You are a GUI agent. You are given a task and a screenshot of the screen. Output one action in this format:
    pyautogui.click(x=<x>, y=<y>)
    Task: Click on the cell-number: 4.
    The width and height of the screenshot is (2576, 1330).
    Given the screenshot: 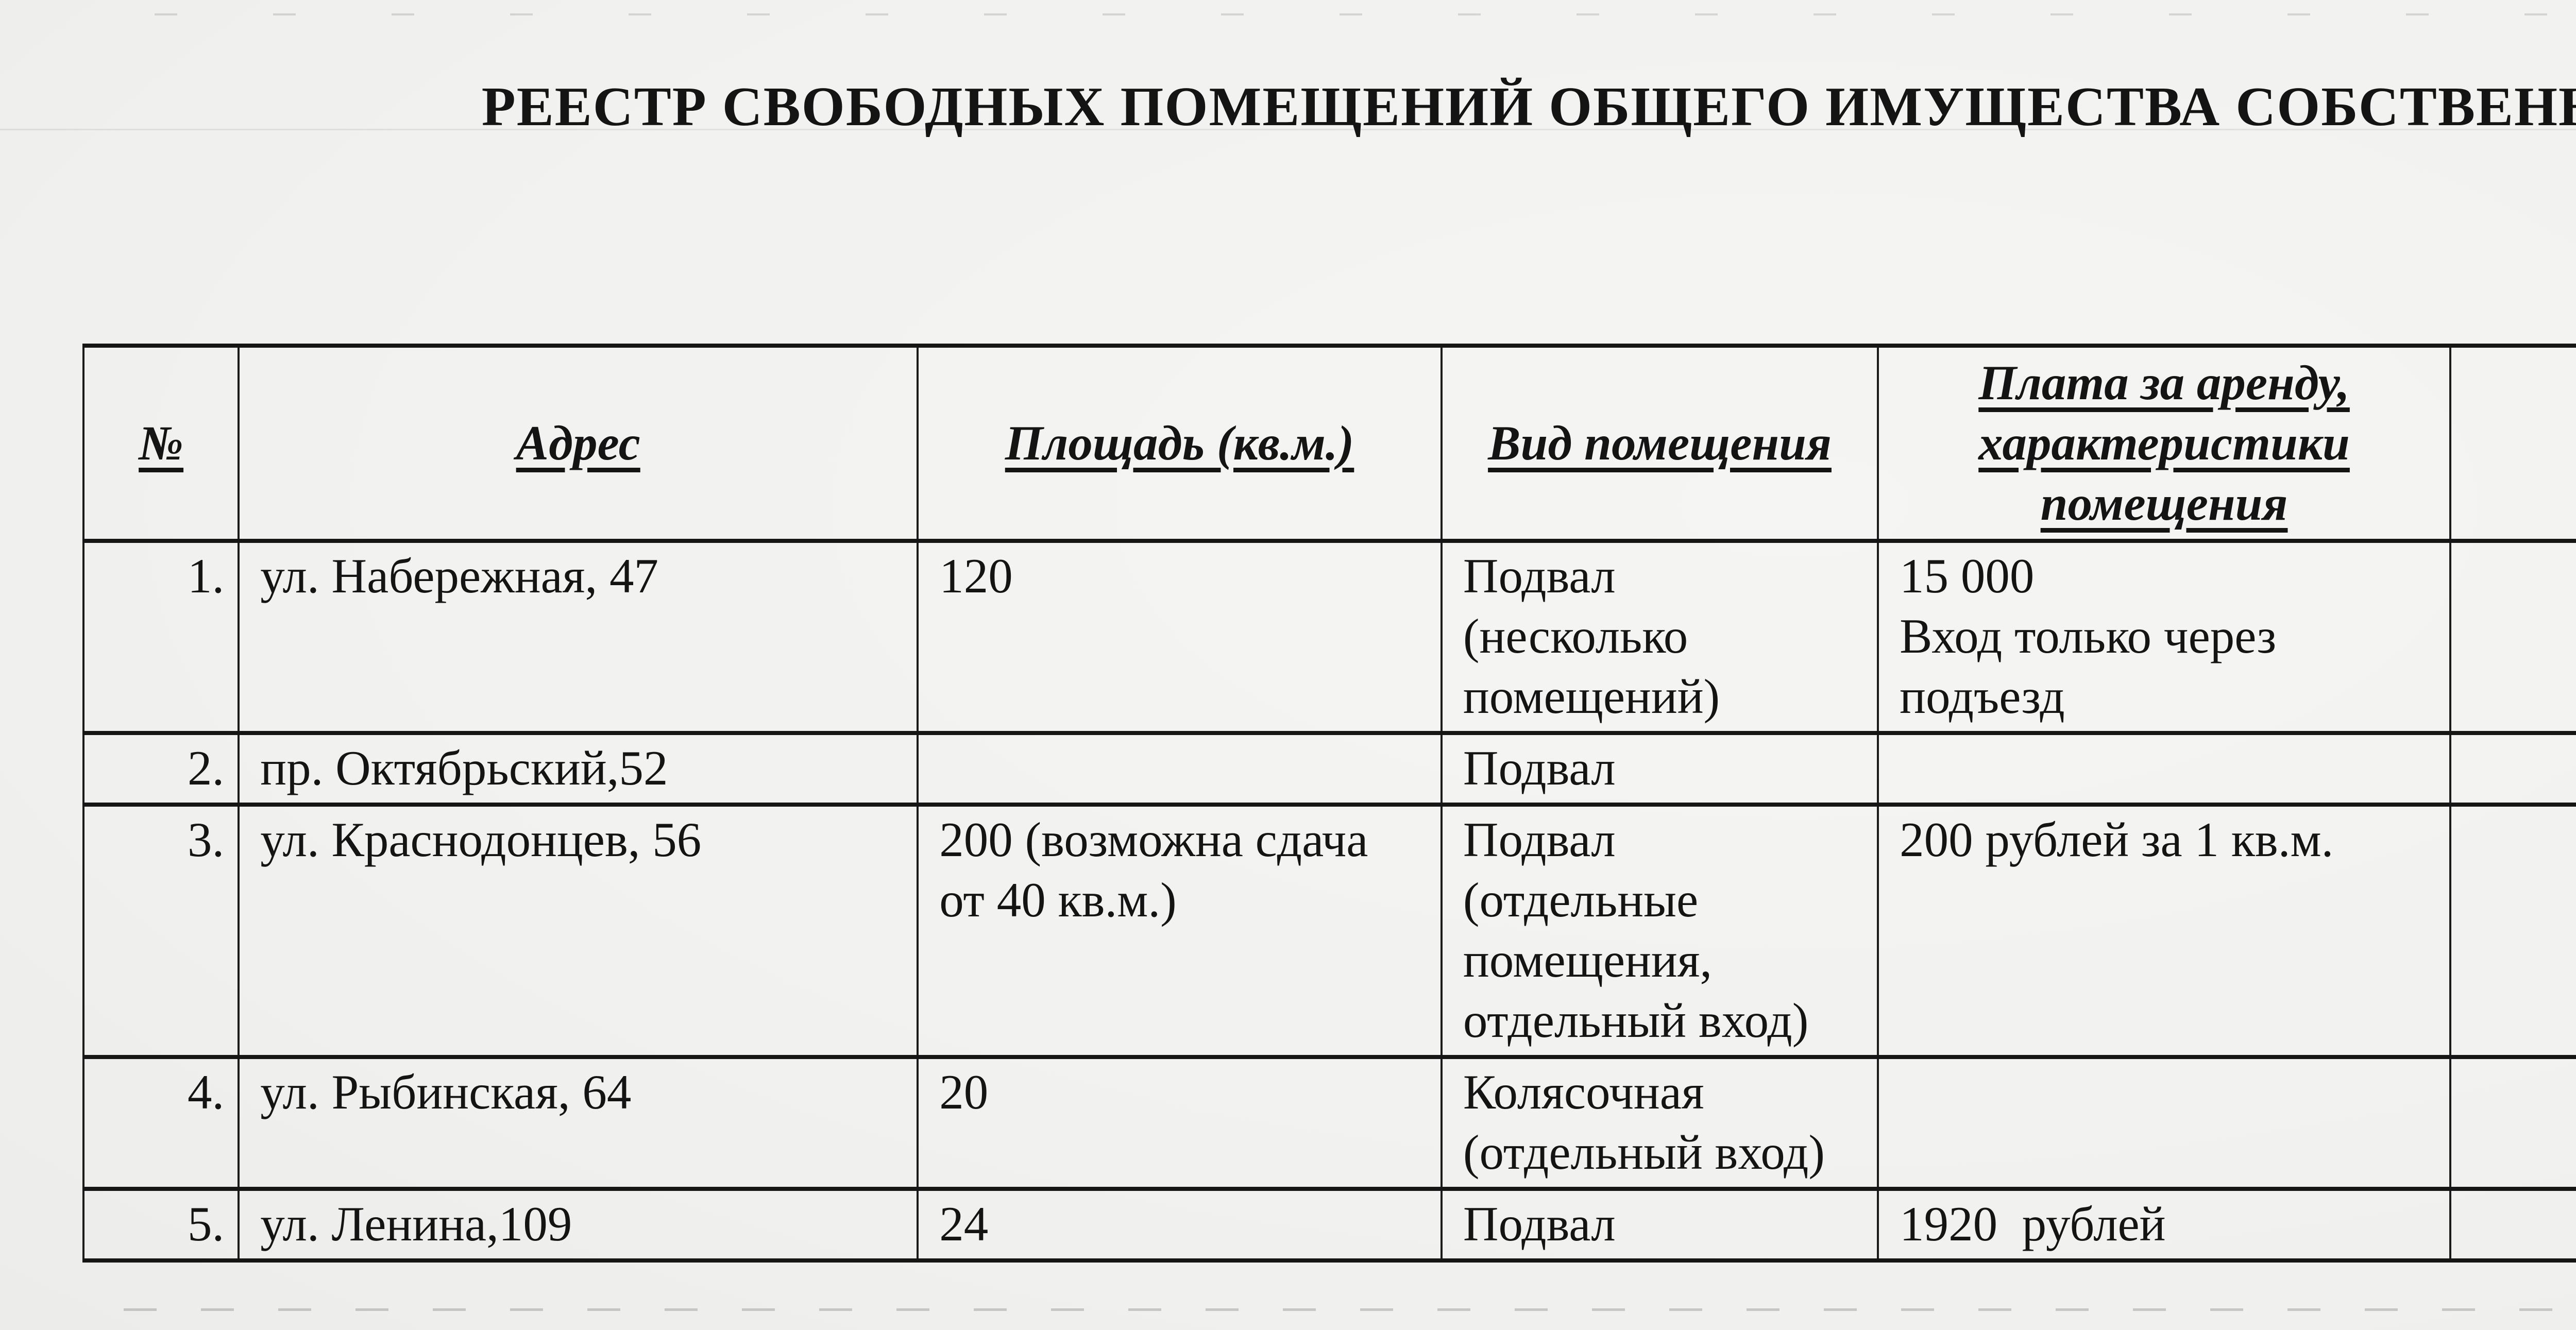 What is the action you would take?
    pyautogui.click(x=161, y=1123)
    